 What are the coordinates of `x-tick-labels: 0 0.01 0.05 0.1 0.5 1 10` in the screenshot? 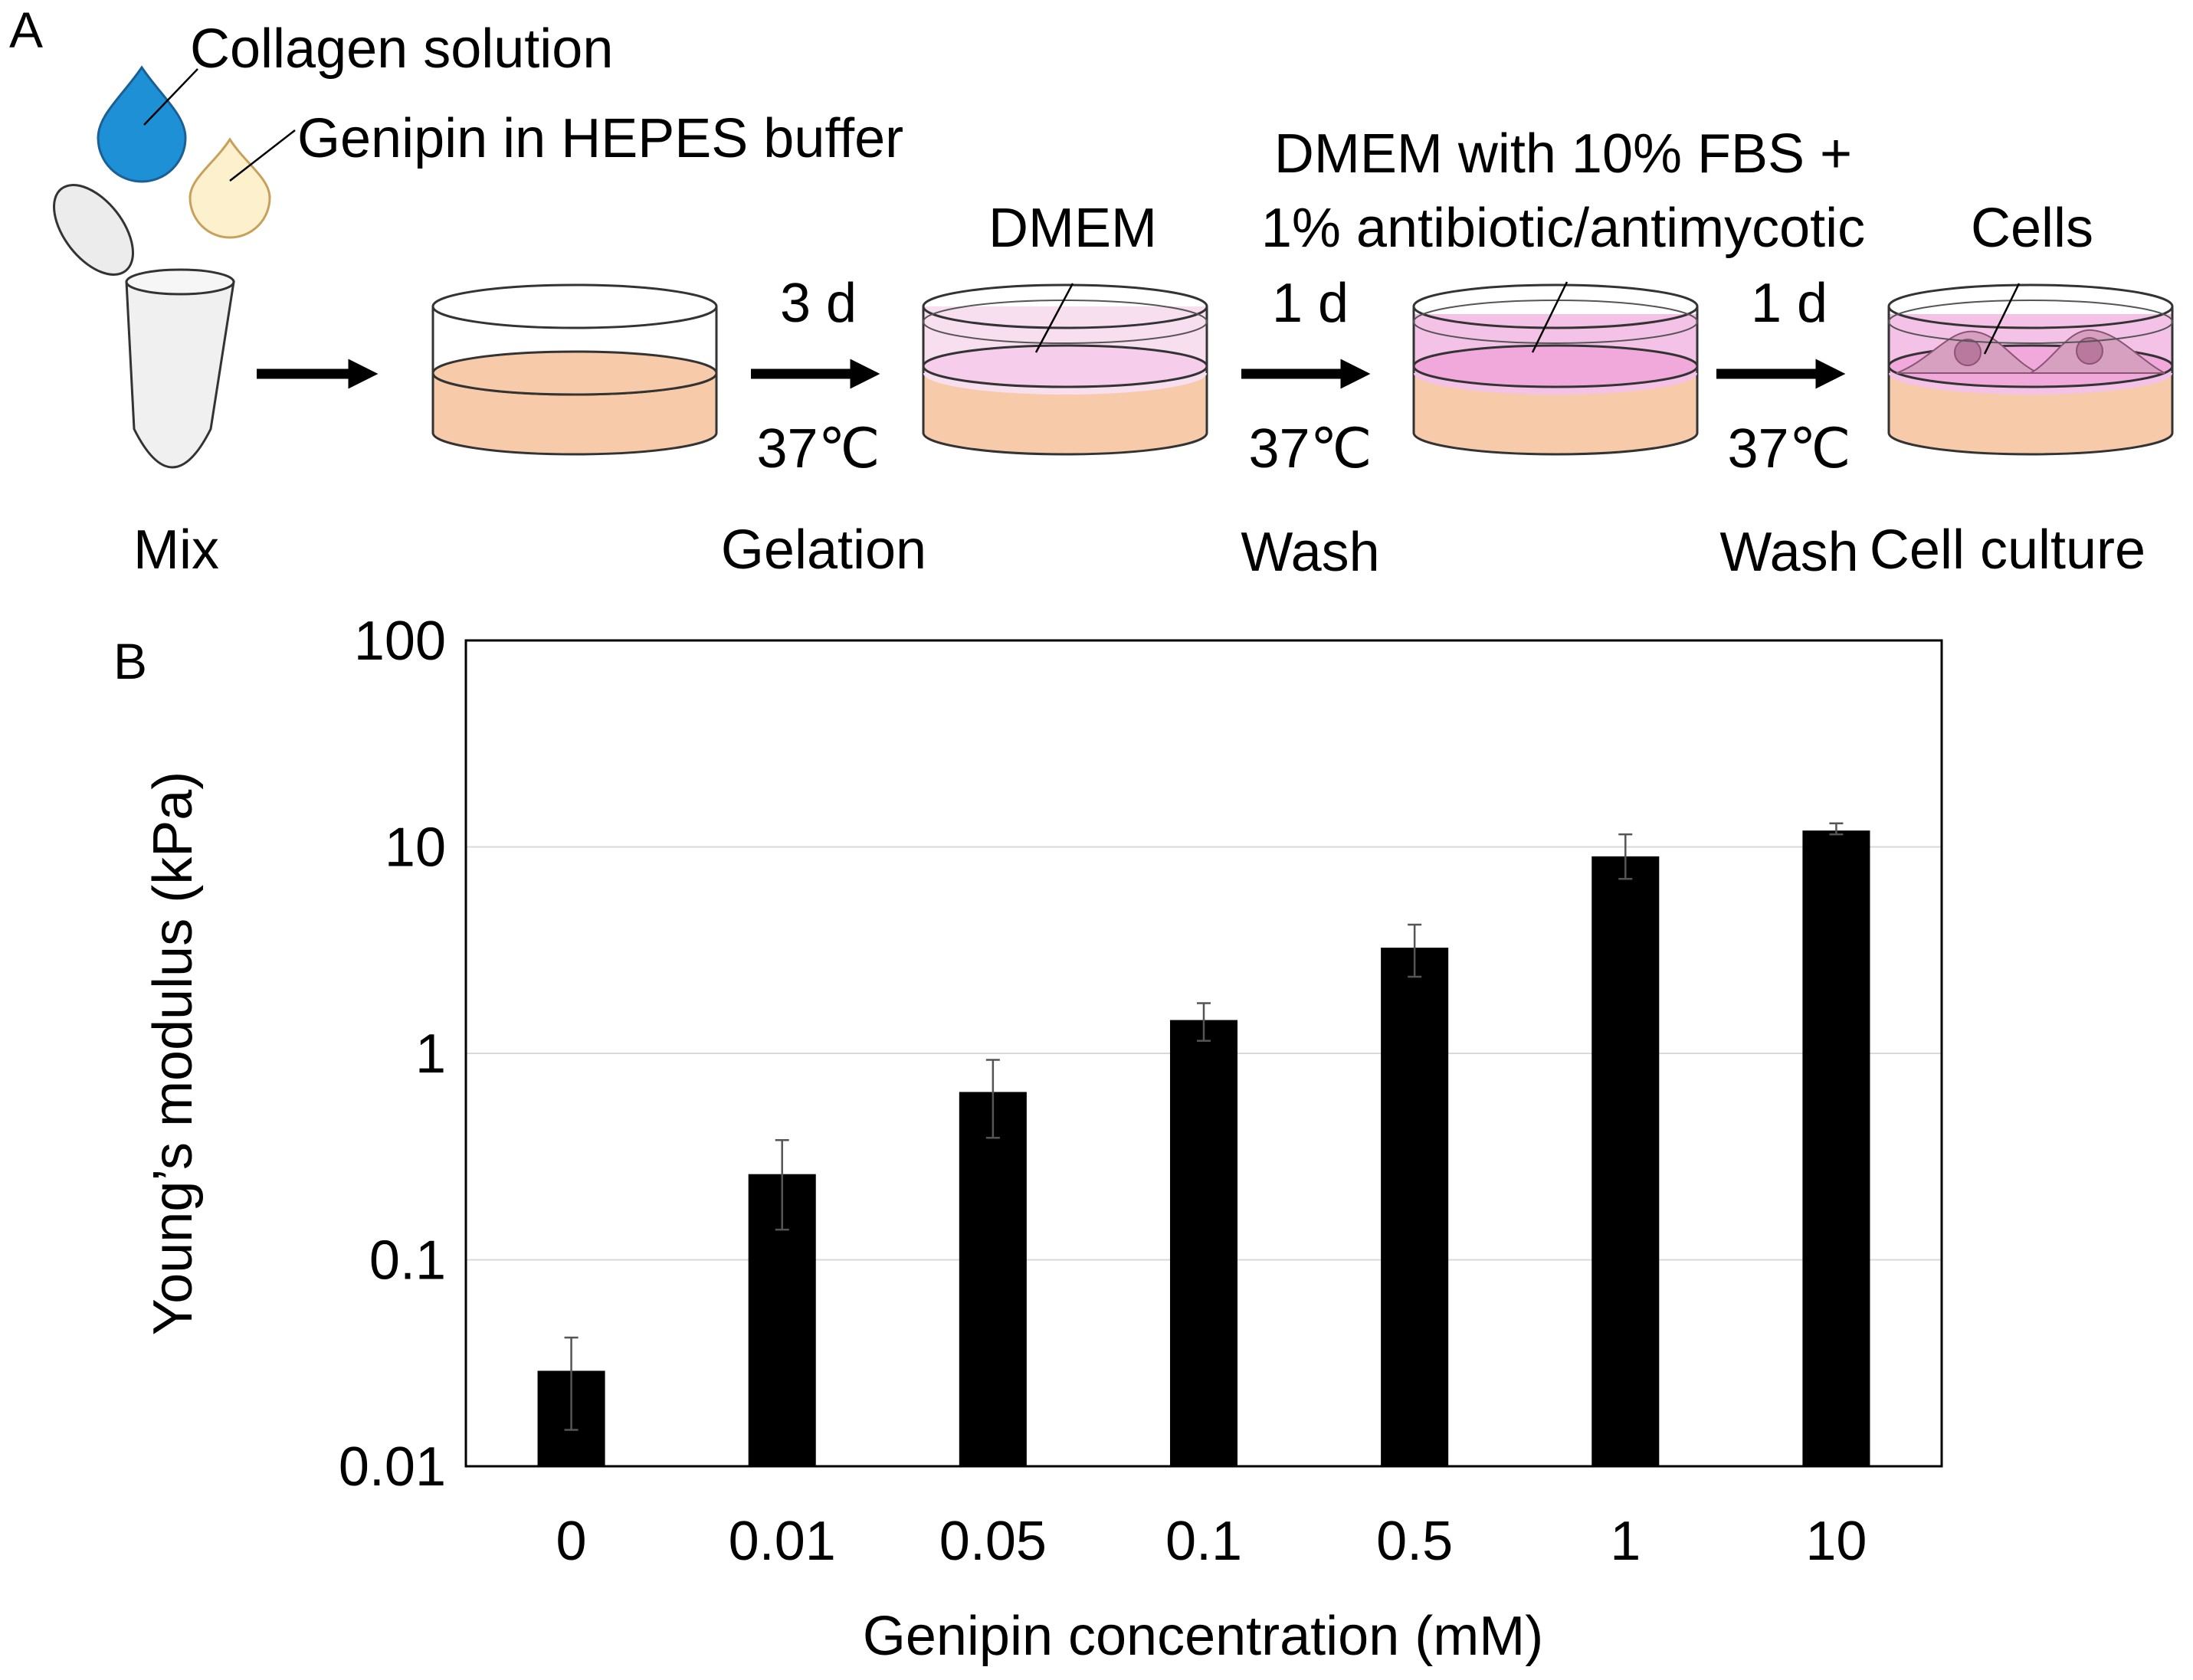 It's located at (1211, 1541).